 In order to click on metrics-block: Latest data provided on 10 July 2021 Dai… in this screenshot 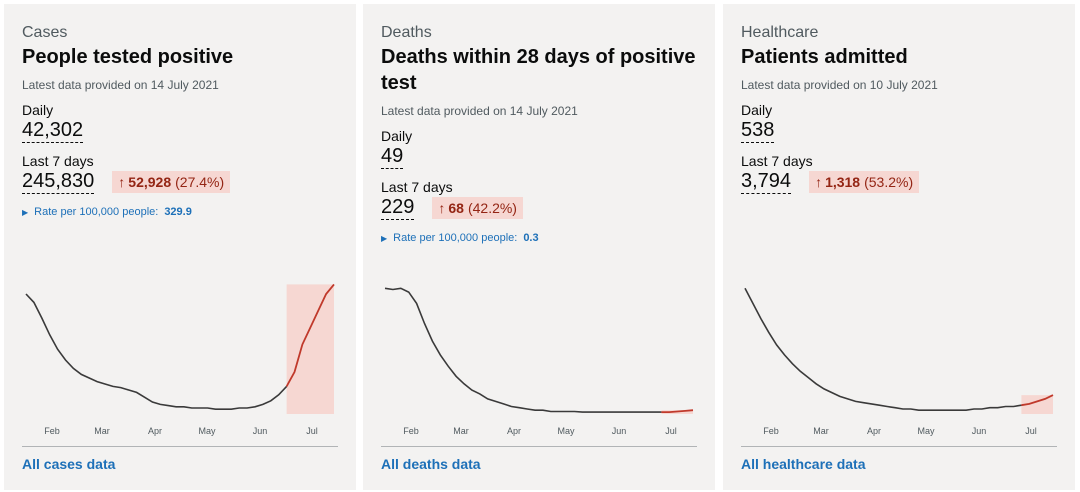, I will do `click(899, 136)`.